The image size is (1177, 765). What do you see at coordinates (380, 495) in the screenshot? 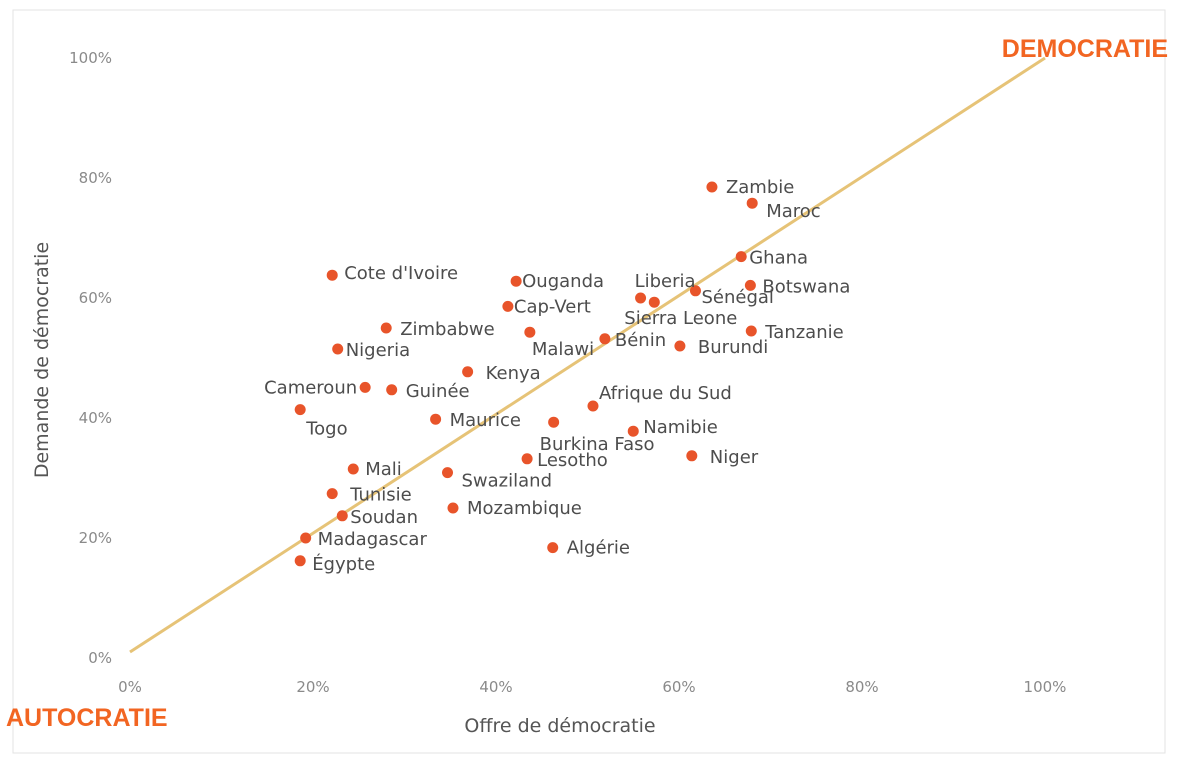
I see `point-label: Tunisie` at bounding box center [380, 495].